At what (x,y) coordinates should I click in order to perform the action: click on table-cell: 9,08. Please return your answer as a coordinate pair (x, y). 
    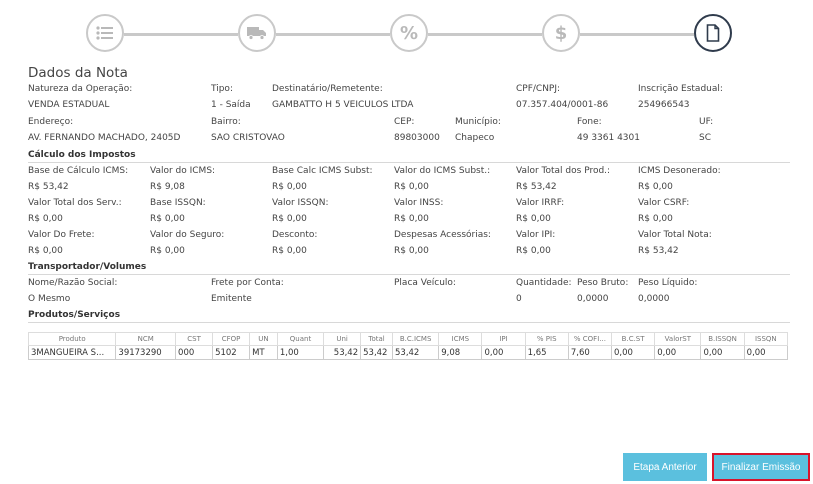
    Looking at the image, I should click on (460, 352).